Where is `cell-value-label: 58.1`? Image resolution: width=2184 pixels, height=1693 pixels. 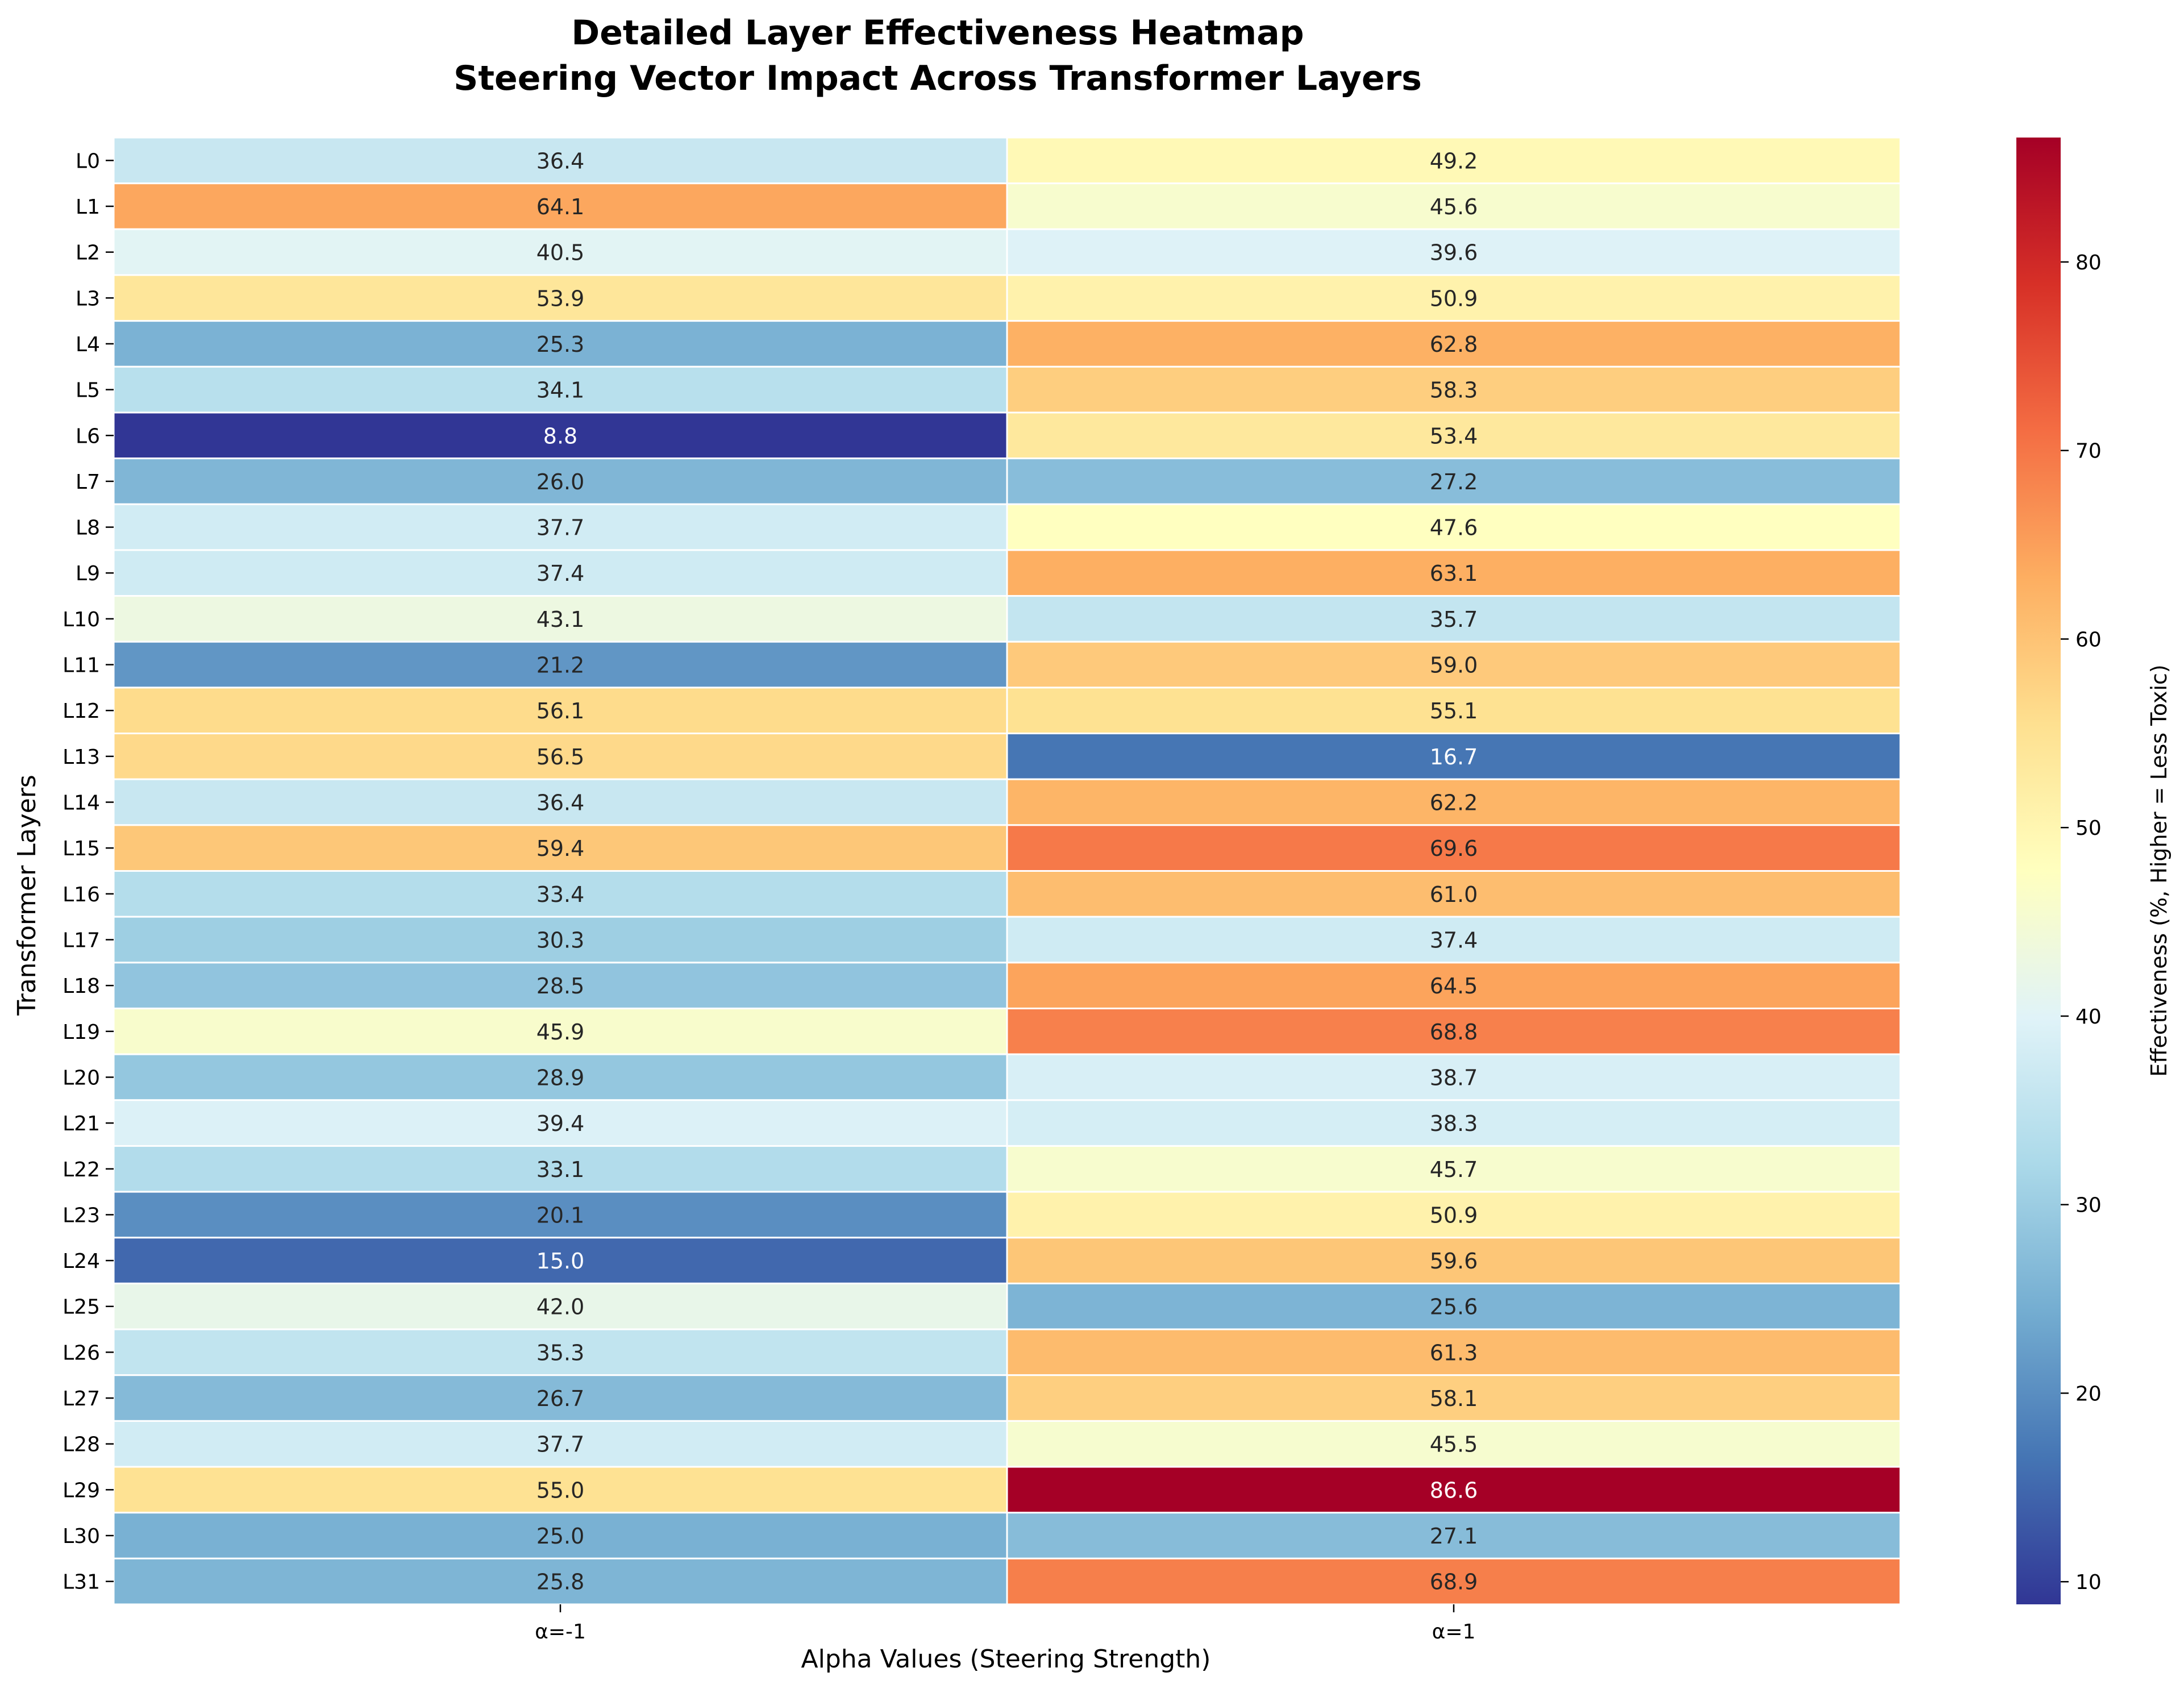 cell-value-label: 58.1 is located at coordinates (1454, 1399).